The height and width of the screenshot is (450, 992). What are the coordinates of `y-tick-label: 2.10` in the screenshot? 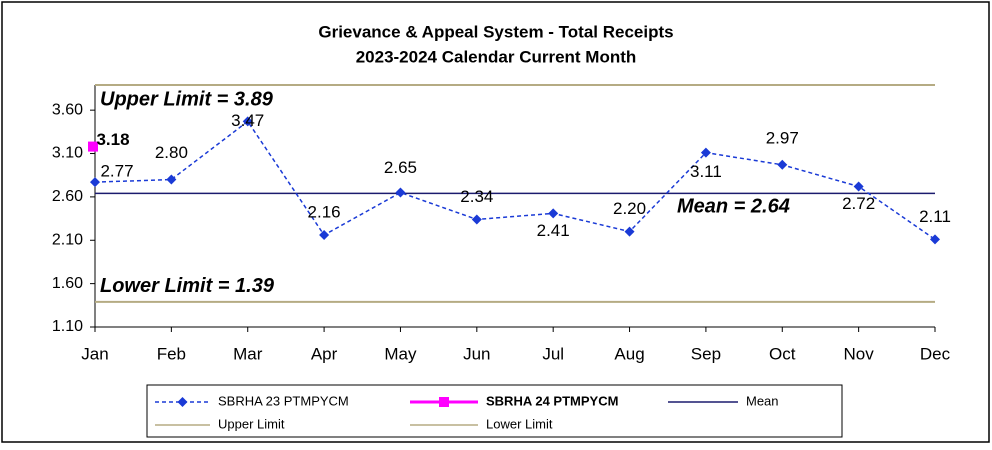 It's located at (67, 239).